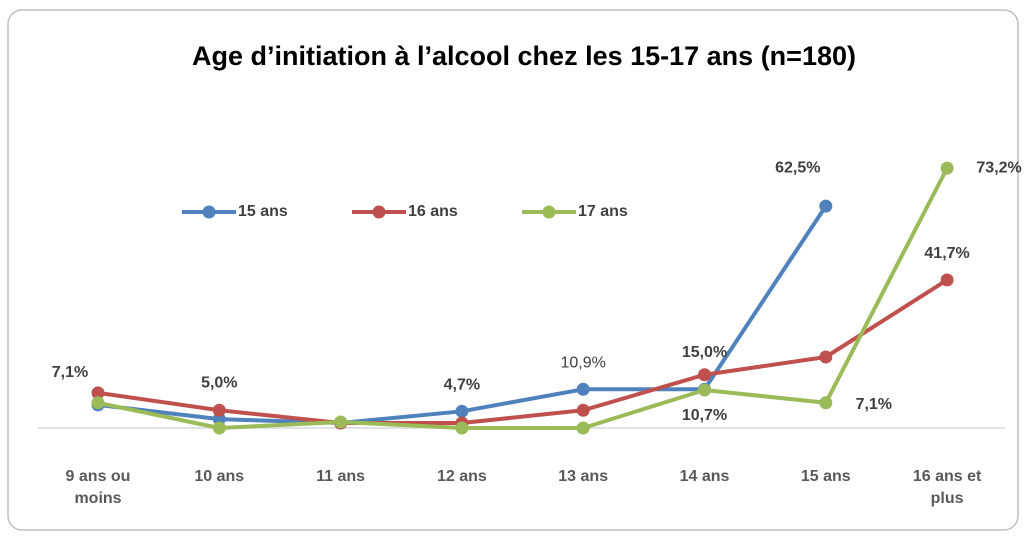 The height and width of the screenshot is (537, 1026). Describe the element at coordinates (946, 253) in the screenshot. I see `data-label: 41,7%` at that location.